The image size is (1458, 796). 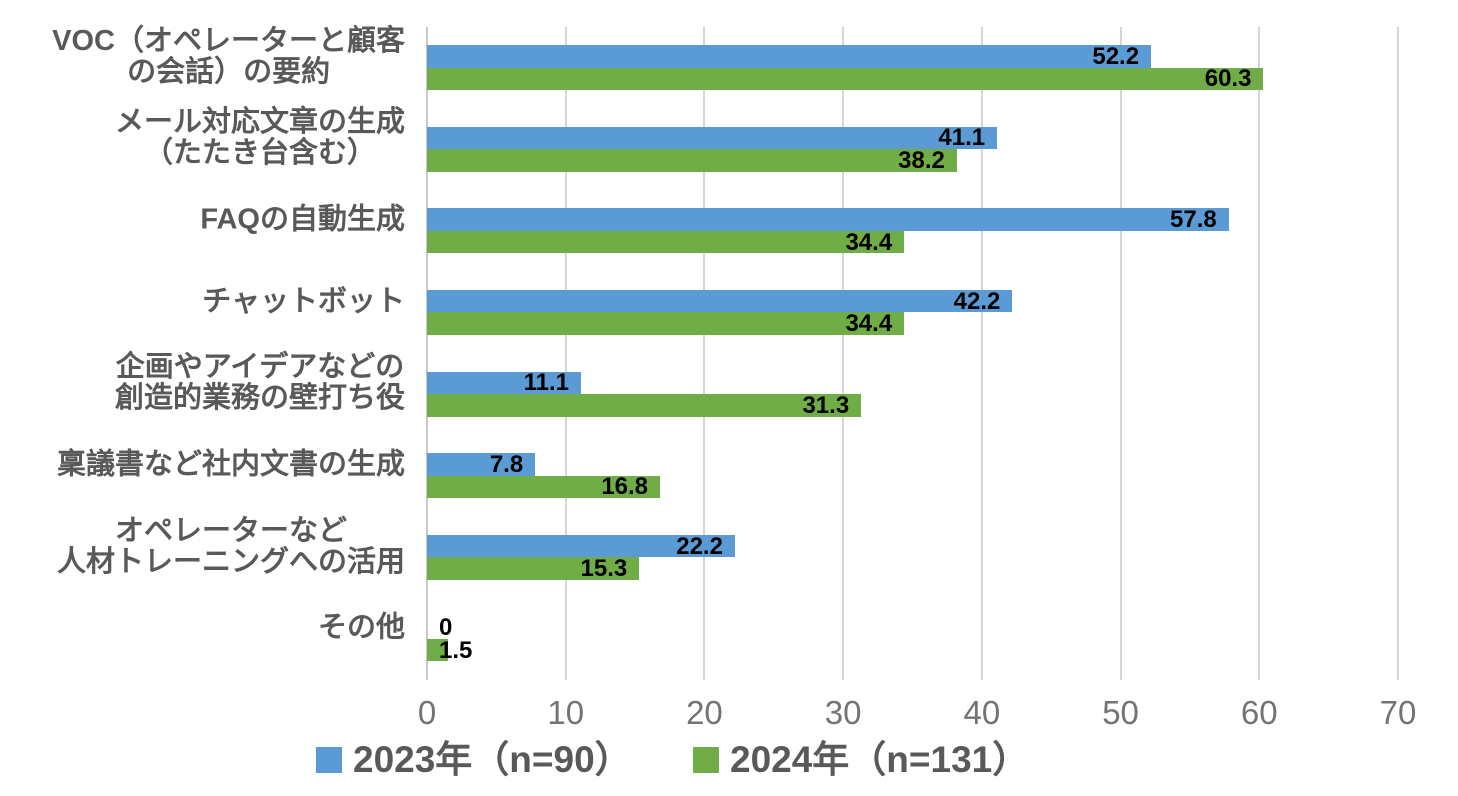 I want to click on category-label-line: オペレーターなど, so click(x=230, y=530).